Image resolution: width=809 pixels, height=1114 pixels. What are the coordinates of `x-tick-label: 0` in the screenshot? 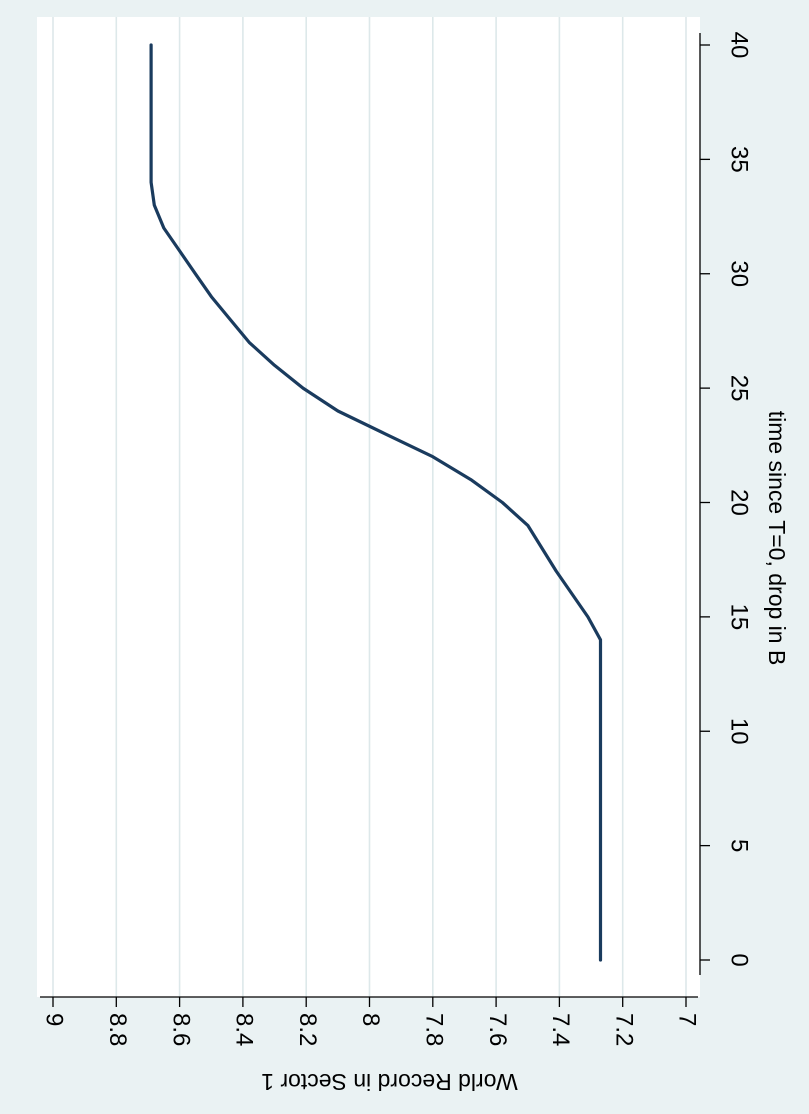 It's located at (739, 959).